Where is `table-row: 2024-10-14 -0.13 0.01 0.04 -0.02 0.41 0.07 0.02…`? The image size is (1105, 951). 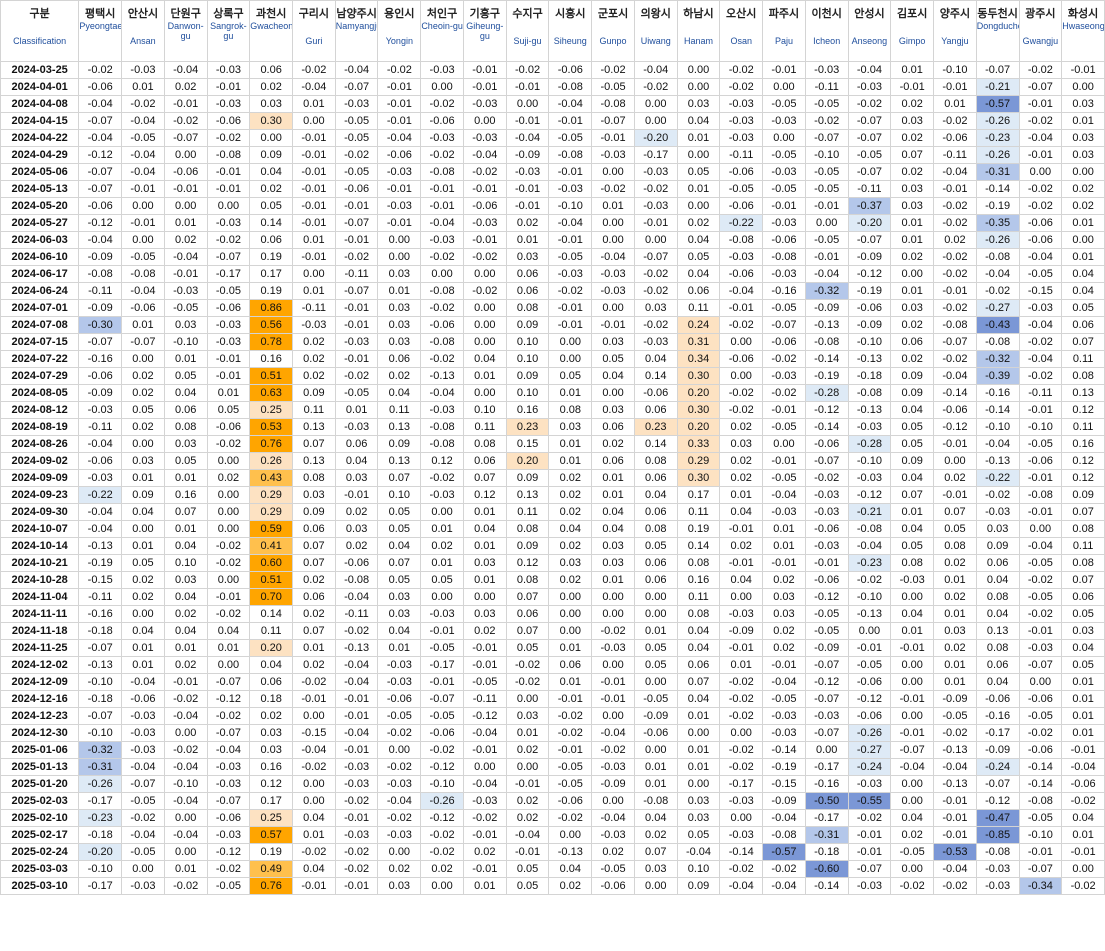
table-row: 2024-10-14 -0.13 0.01 0.04 -0.02 0.41 0.07 0.02… is located at coordinates (552, 546).